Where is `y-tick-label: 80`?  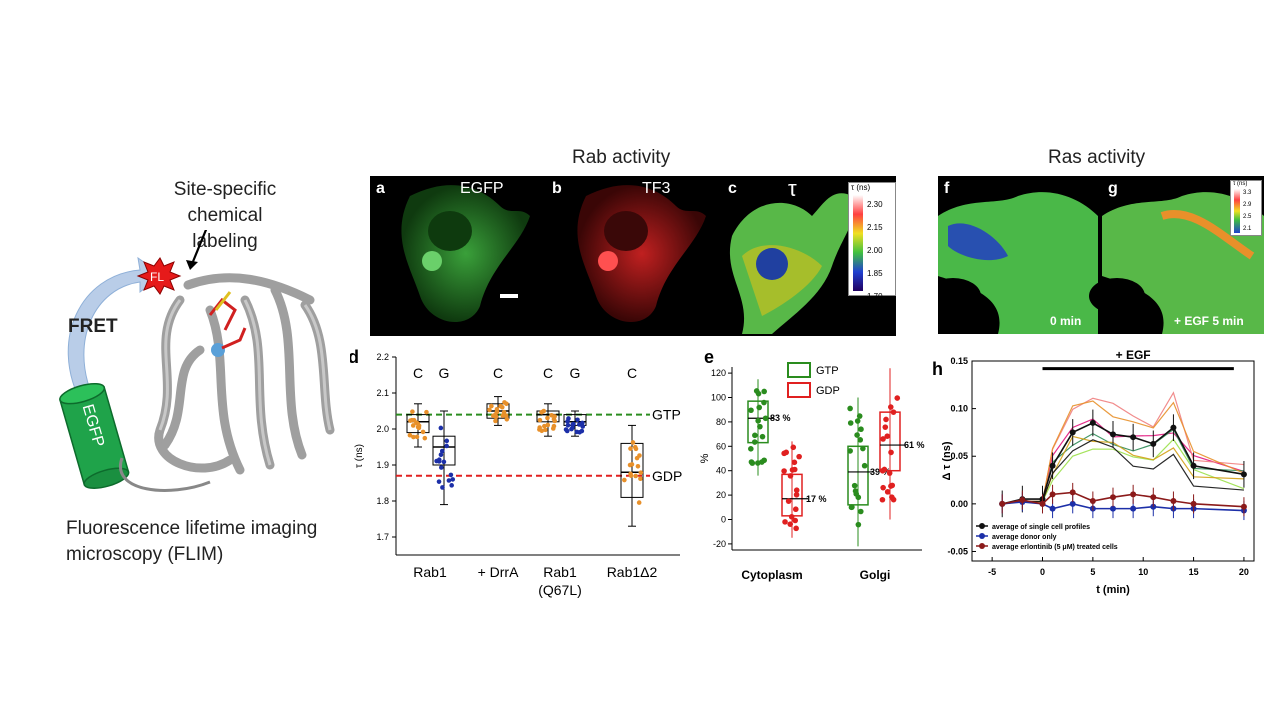
y-tick-label: 80 is located at coordinates (721, 422).